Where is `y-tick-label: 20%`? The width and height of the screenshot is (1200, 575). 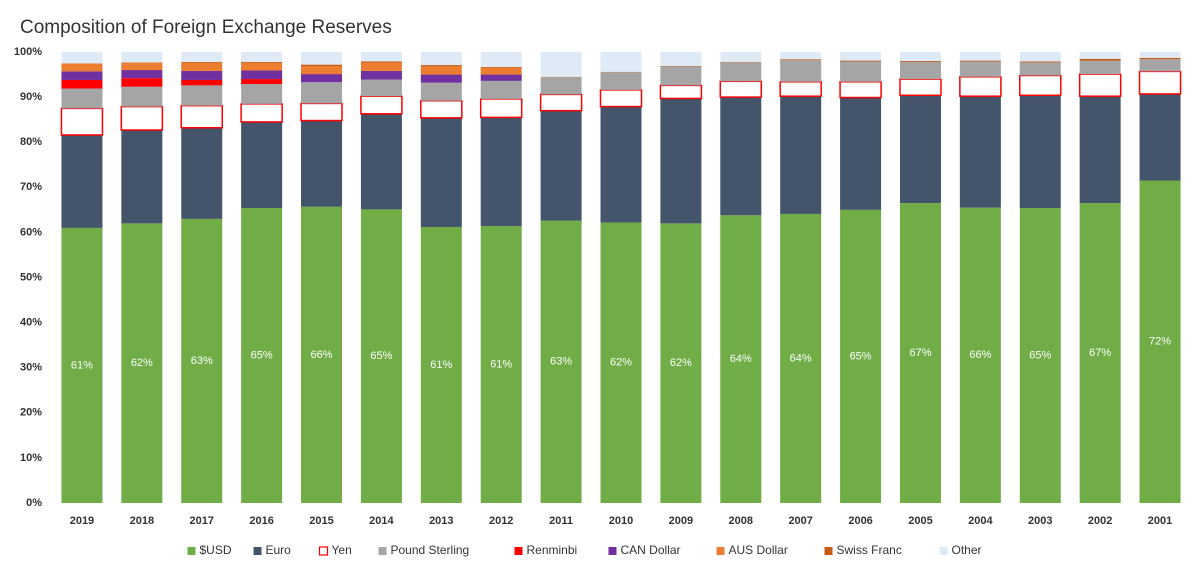 y-tick-label: 20% is located at coordinates (31, 413).